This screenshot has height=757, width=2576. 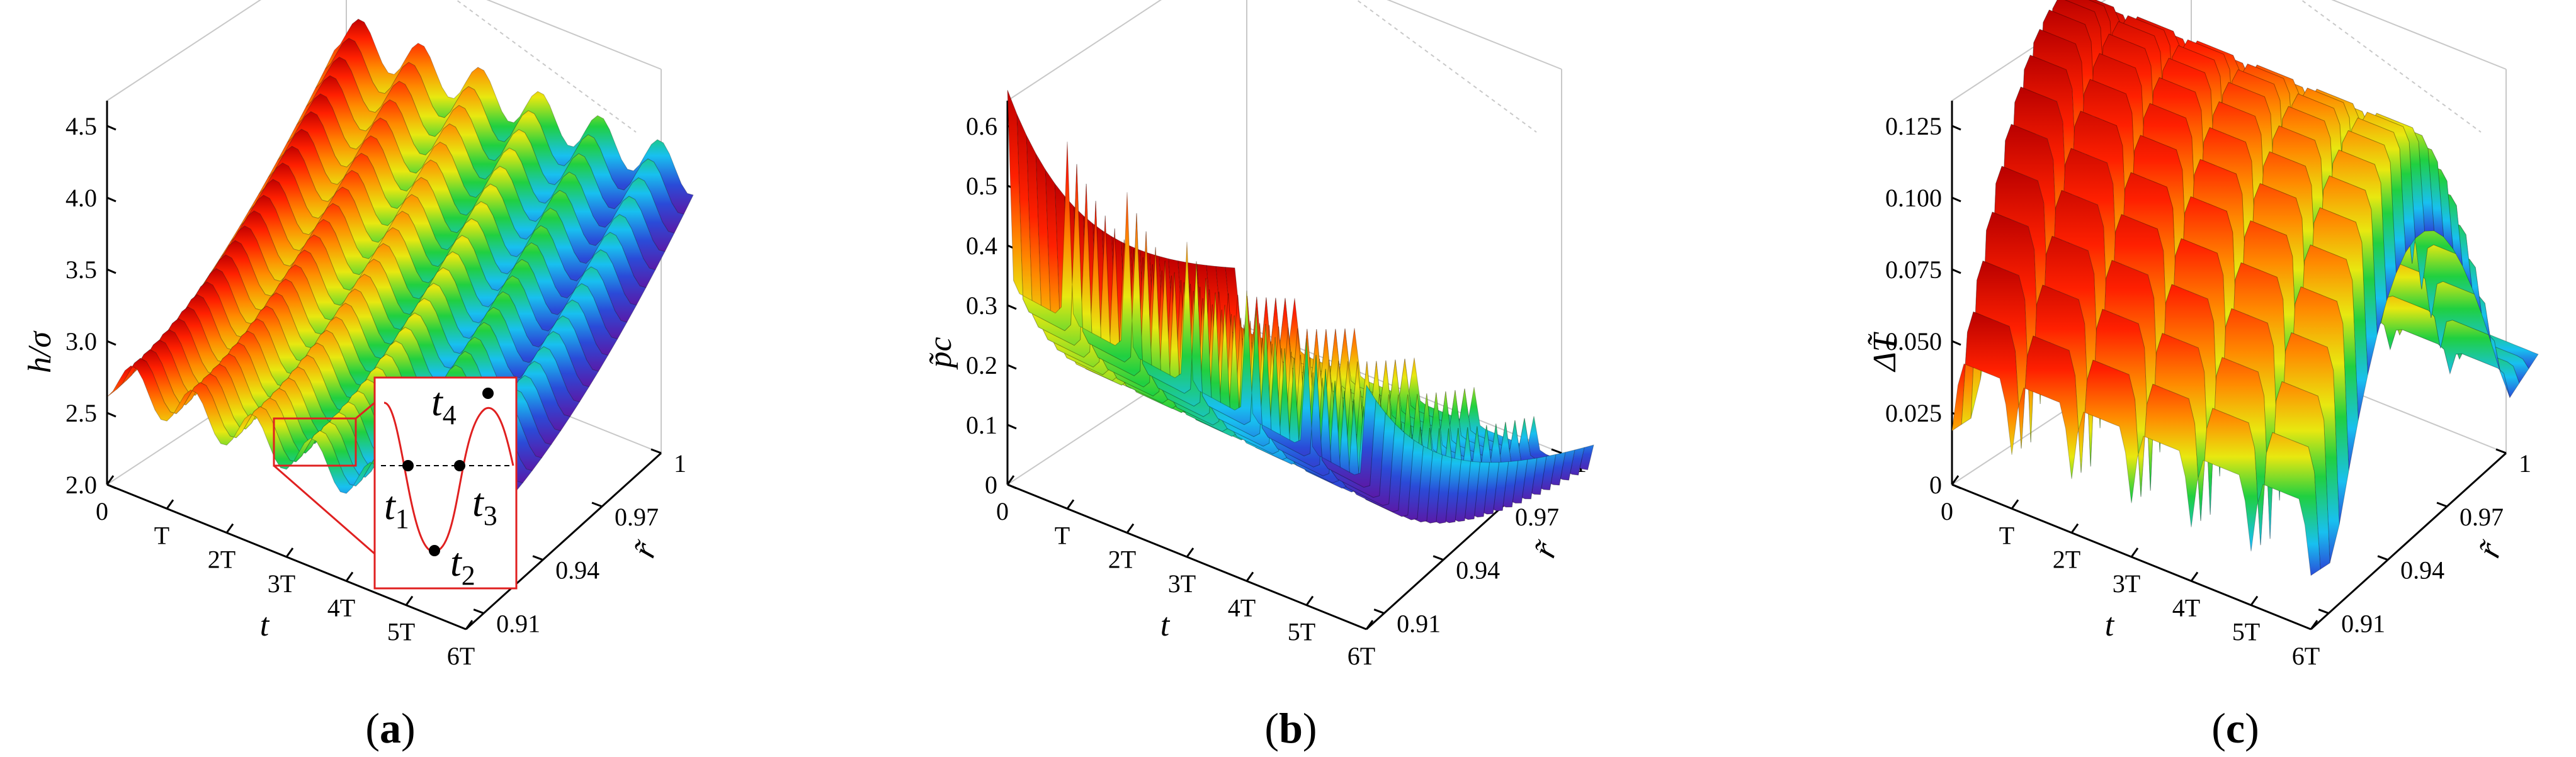 I want to click on inset-point-label: t1, so click(x=396, y=508).